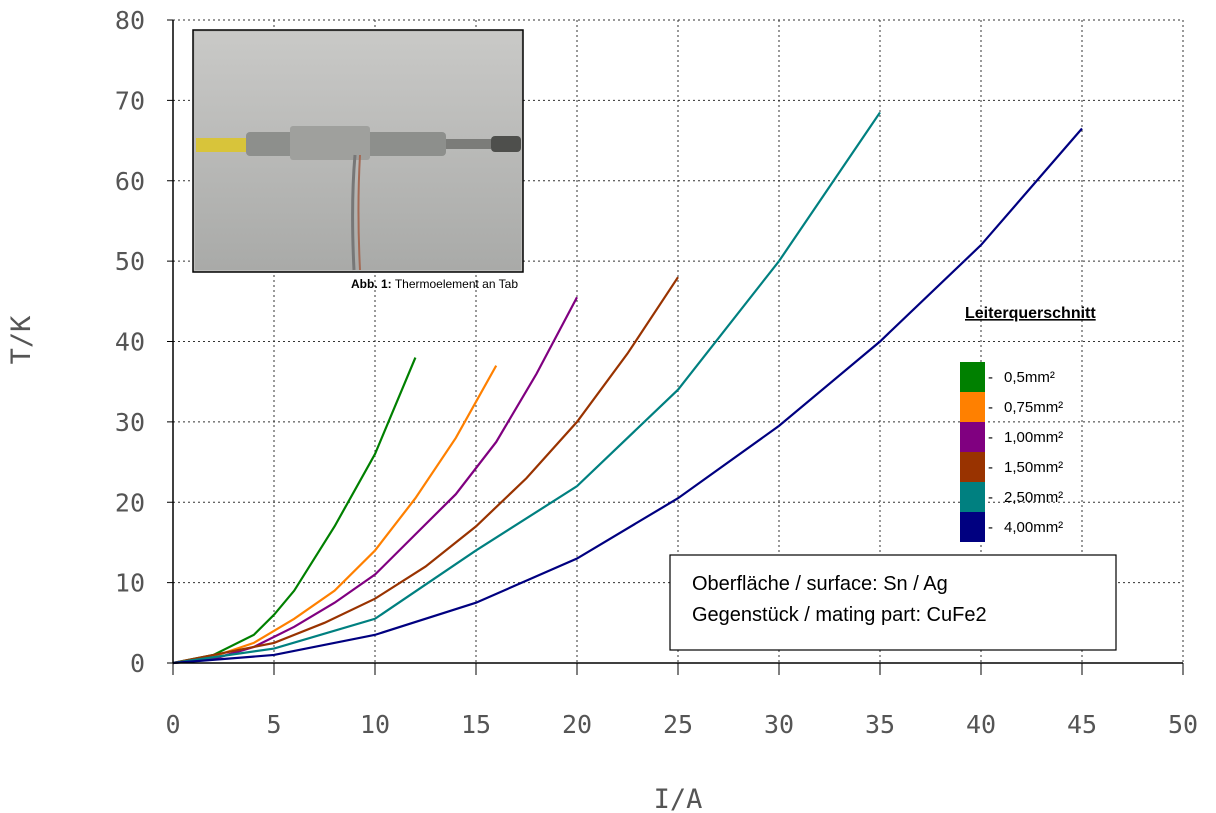  Describe the element at coordinates (273, 724) in the screenshot. I see `x-tick-label: 5` at that location.